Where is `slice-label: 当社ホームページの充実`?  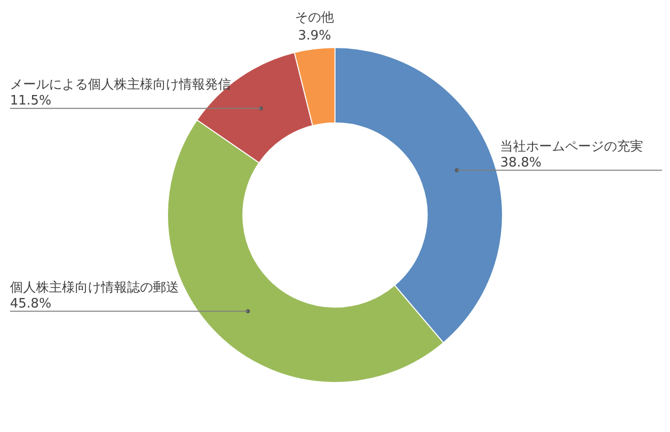 slice-label: 当社ホームページの充実 is located at coordinates (572, 146).